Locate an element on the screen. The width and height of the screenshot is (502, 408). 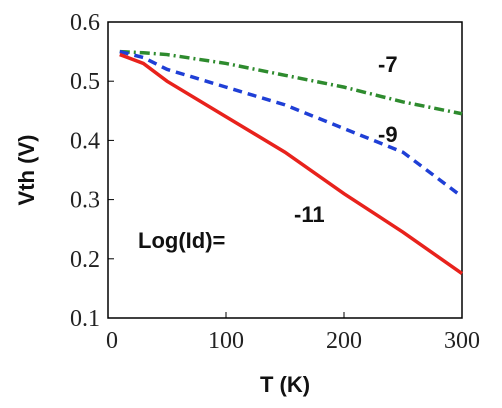
y-tick-label: 0.1 is located at coordinates (85, 319).